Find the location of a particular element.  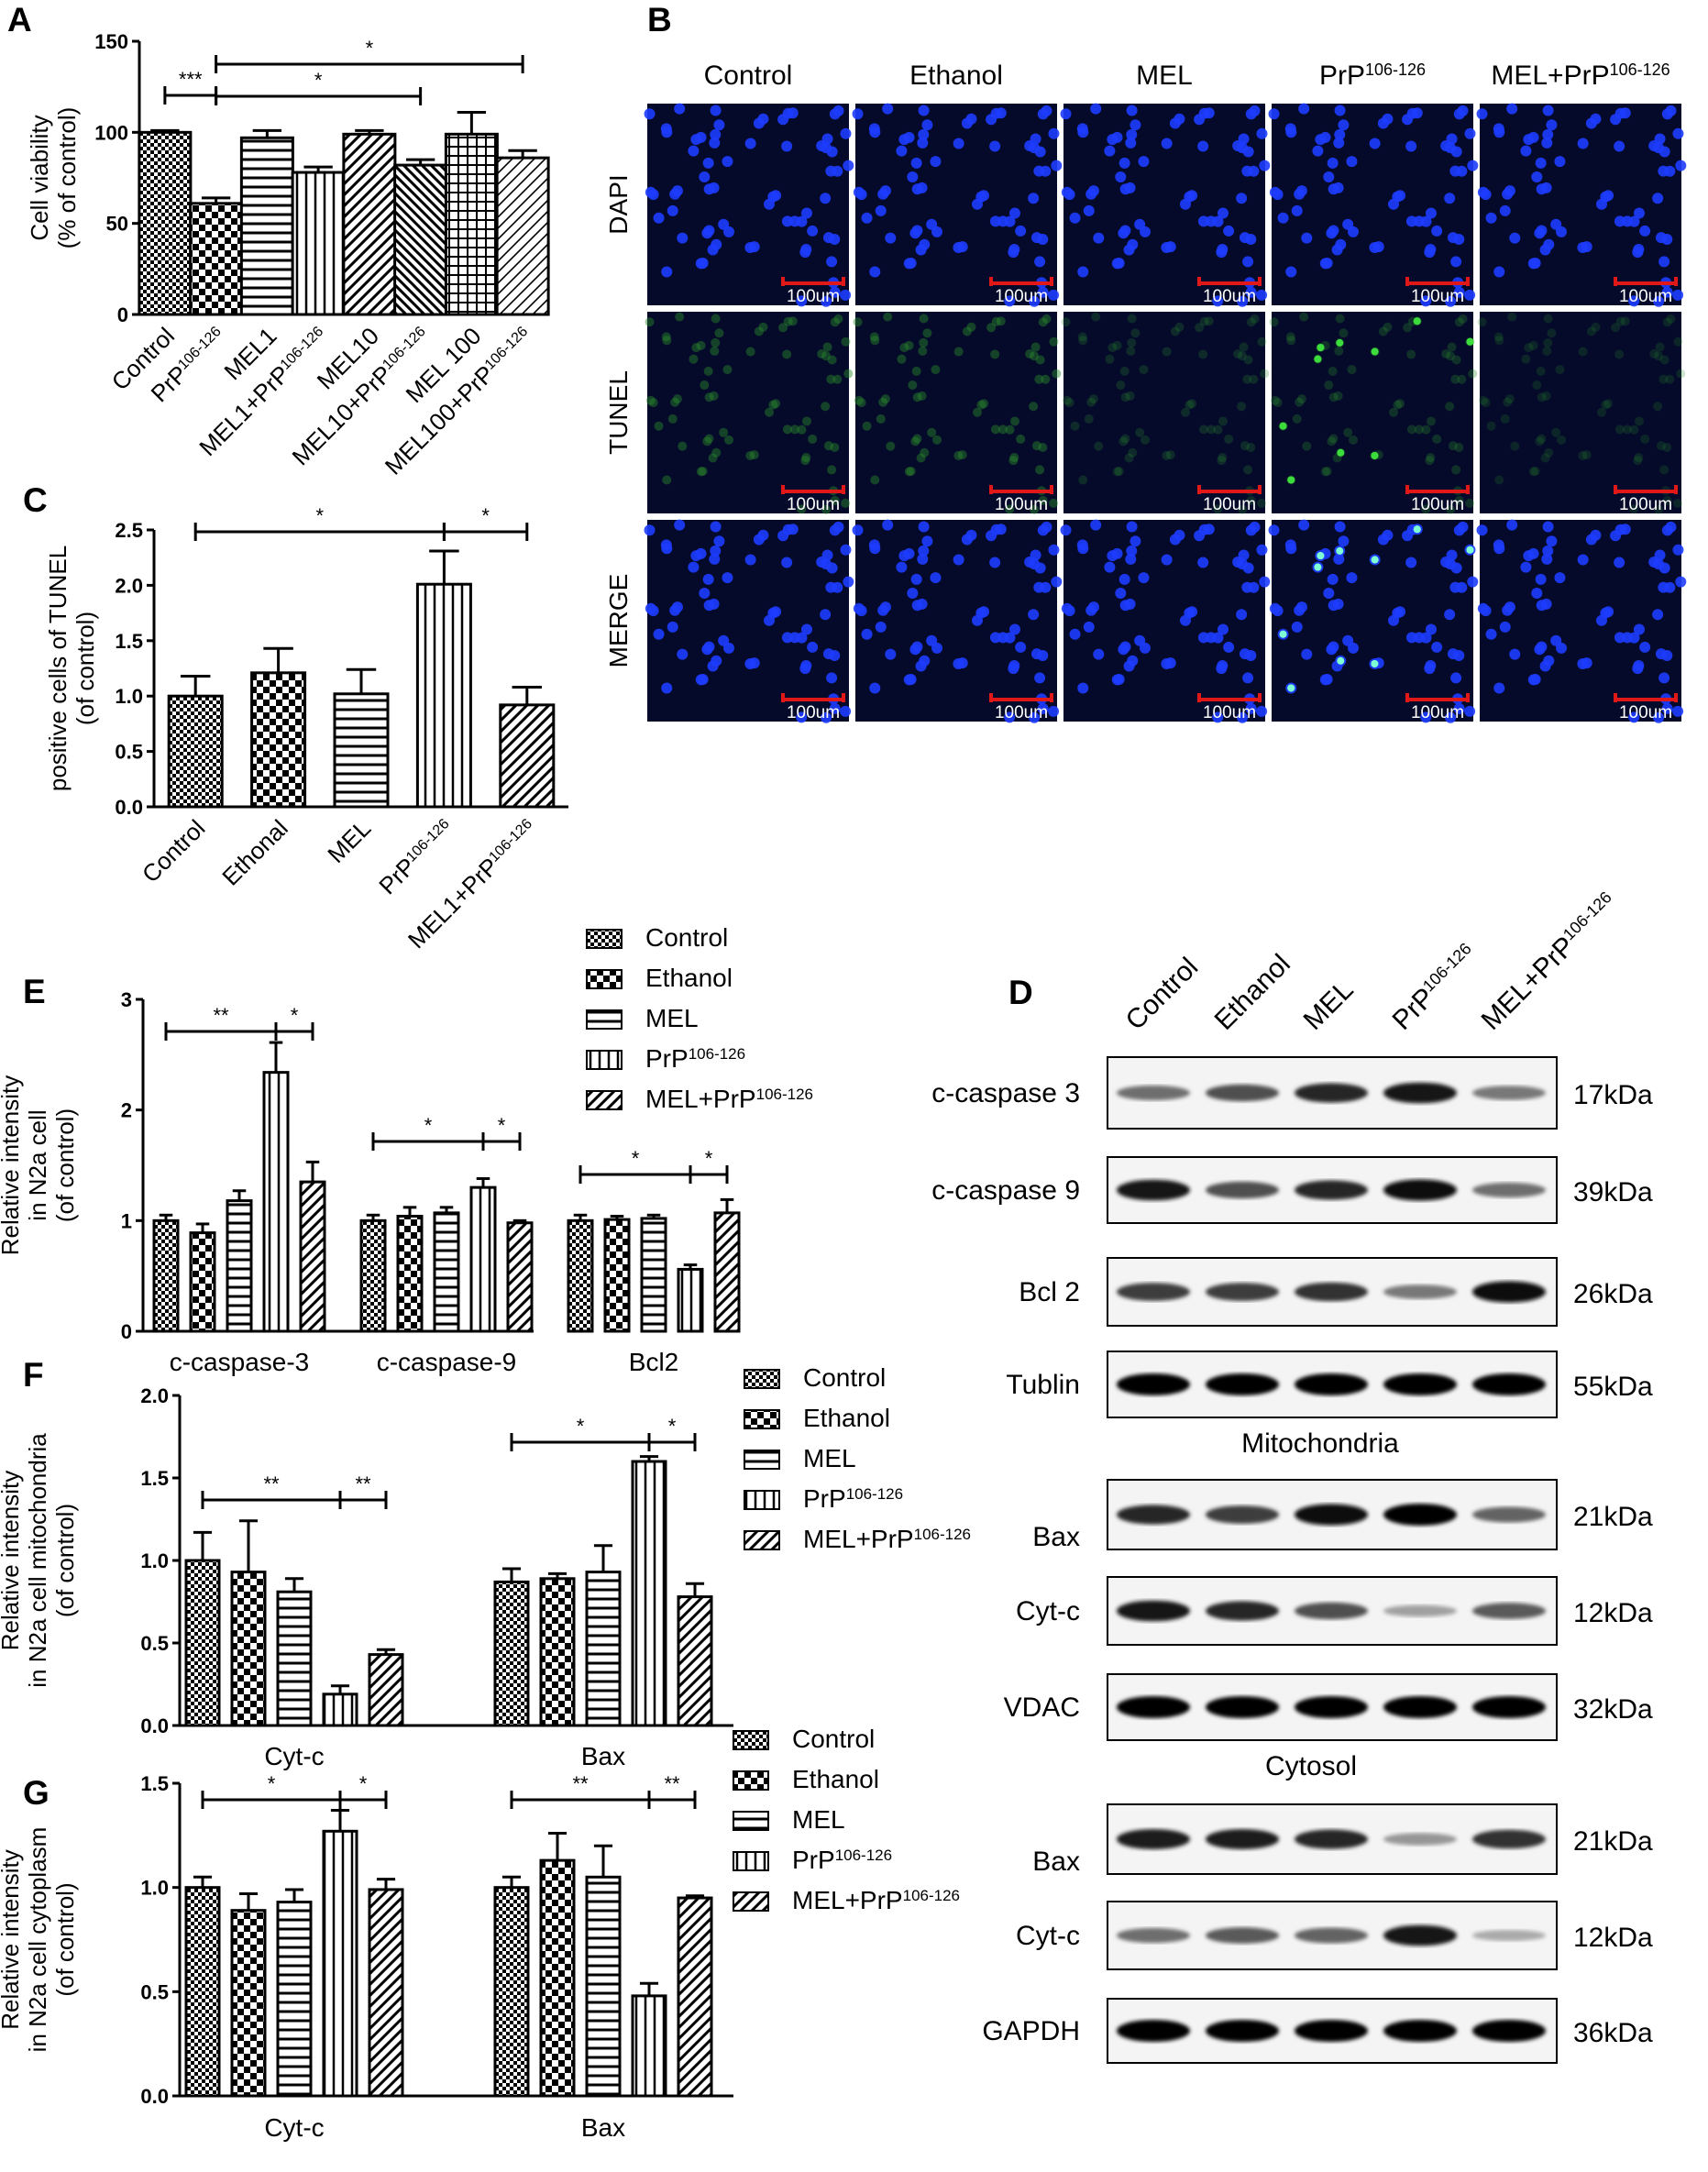

blot-label: Cyt-c is located at coordinates (1048, 1936).